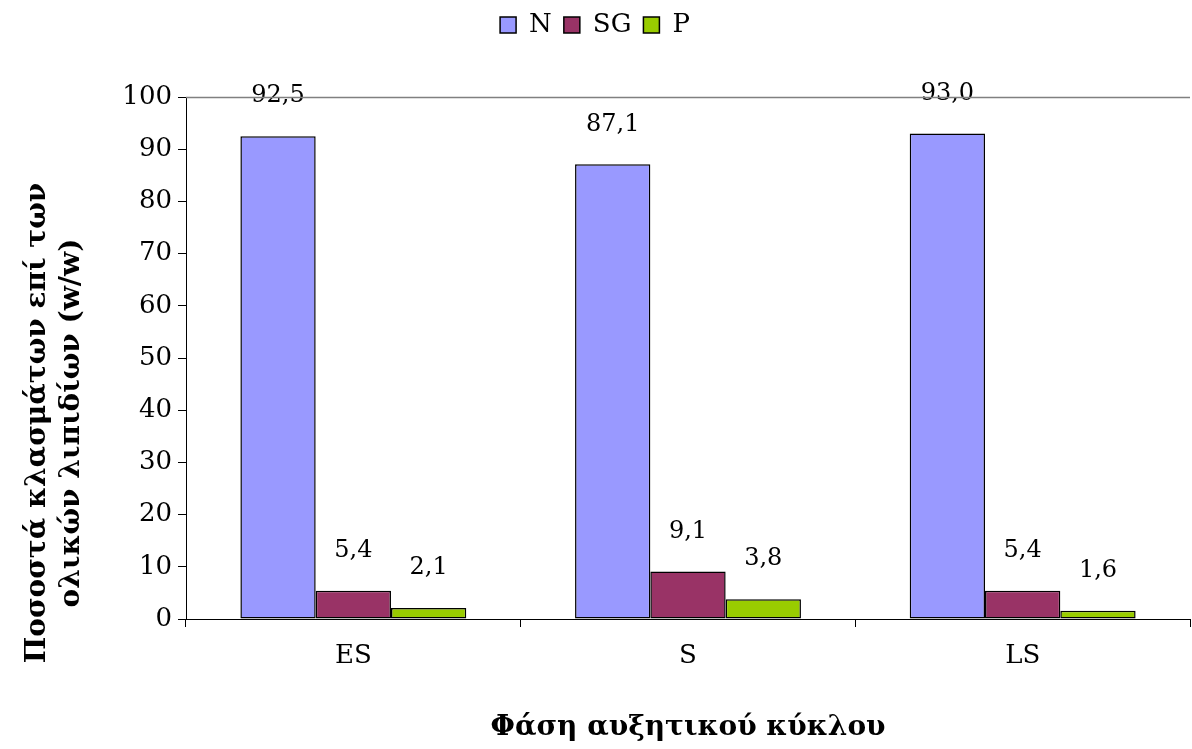  I want to click on legend-label: P, so click(681, 22).